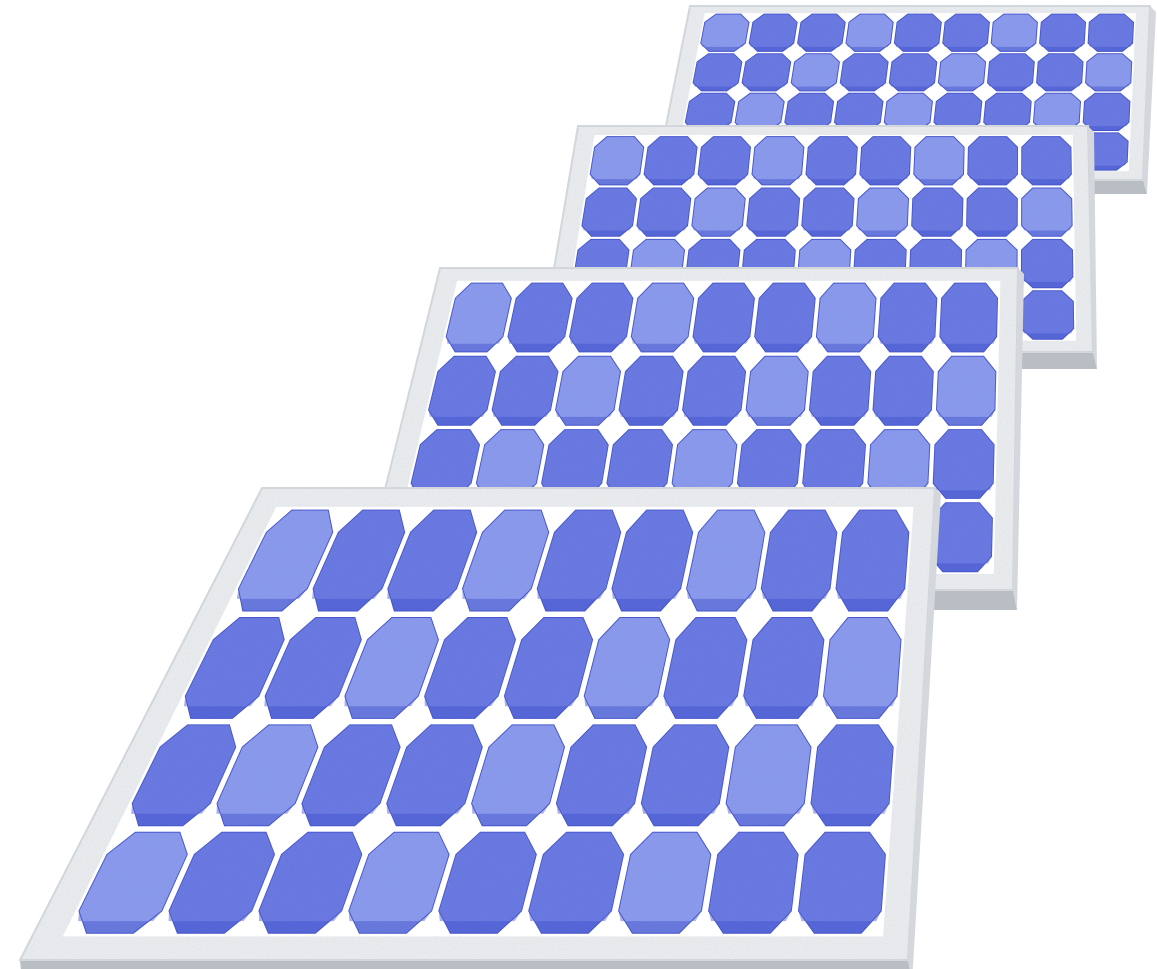  Describe the element at coordinates (924, 728) in the screenshot. I see `panel-frame-side` at that location.